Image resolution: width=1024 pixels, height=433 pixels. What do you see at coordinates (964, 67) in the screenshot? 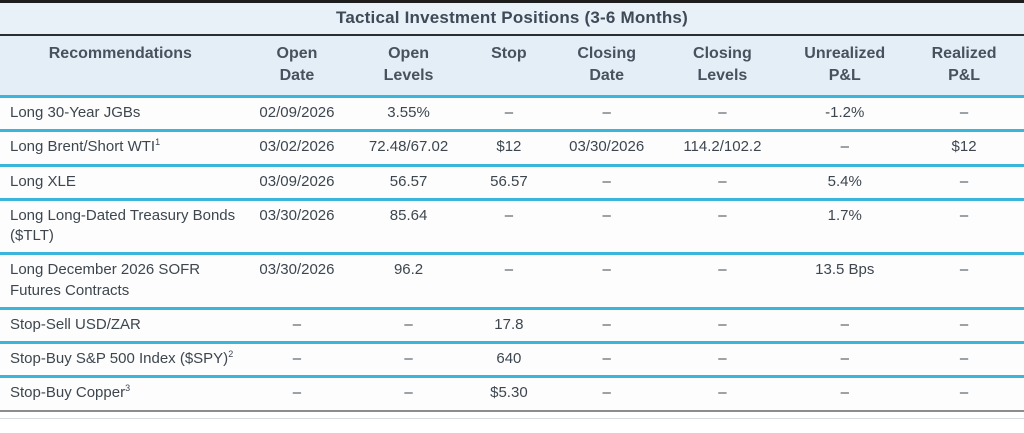
I see `column-header-realized-p-l: Realized P&L` at bounding box center [964, 67].